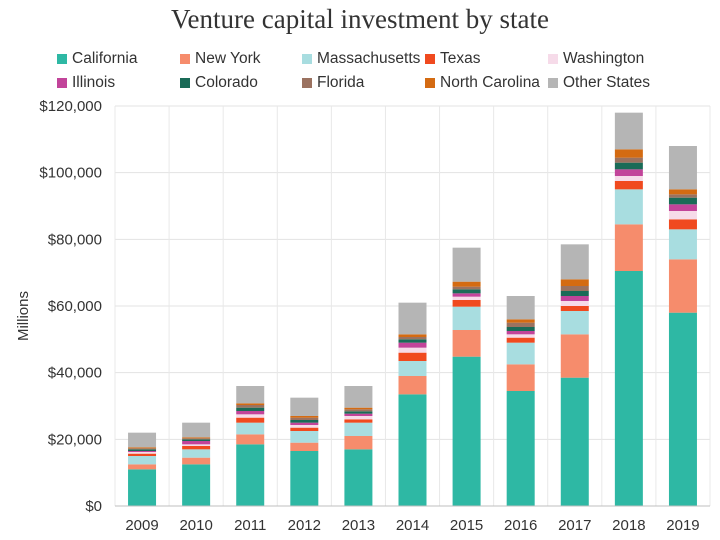 This screenshot has height=540, width=720. Describe the element at coordinates (358, 443) in the screenshot. I see `bar-new-york-2013` at that location.